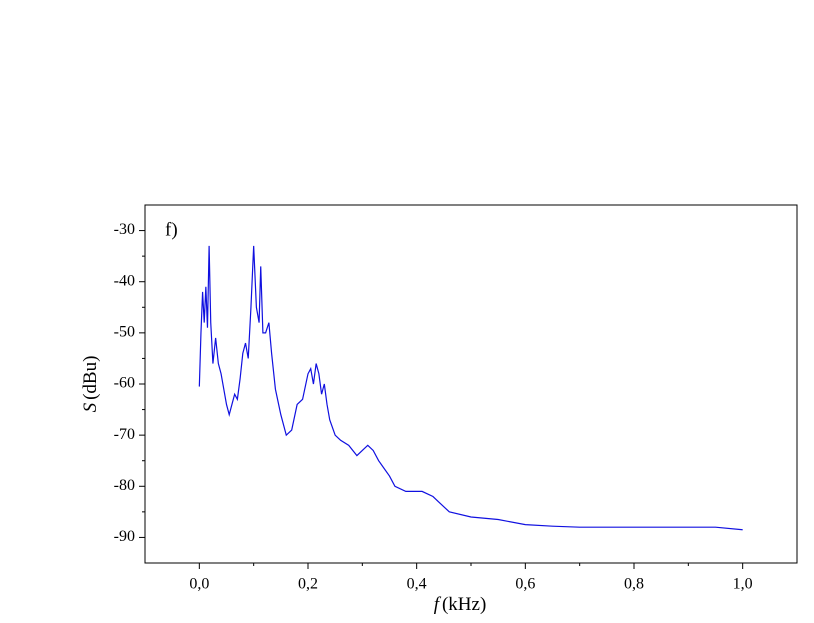 This screenshot has width=814, height=623. Describe the element at coordinates (90, 378) in the screenshot. I see `y-axis-unit: (dBu)` at that location.